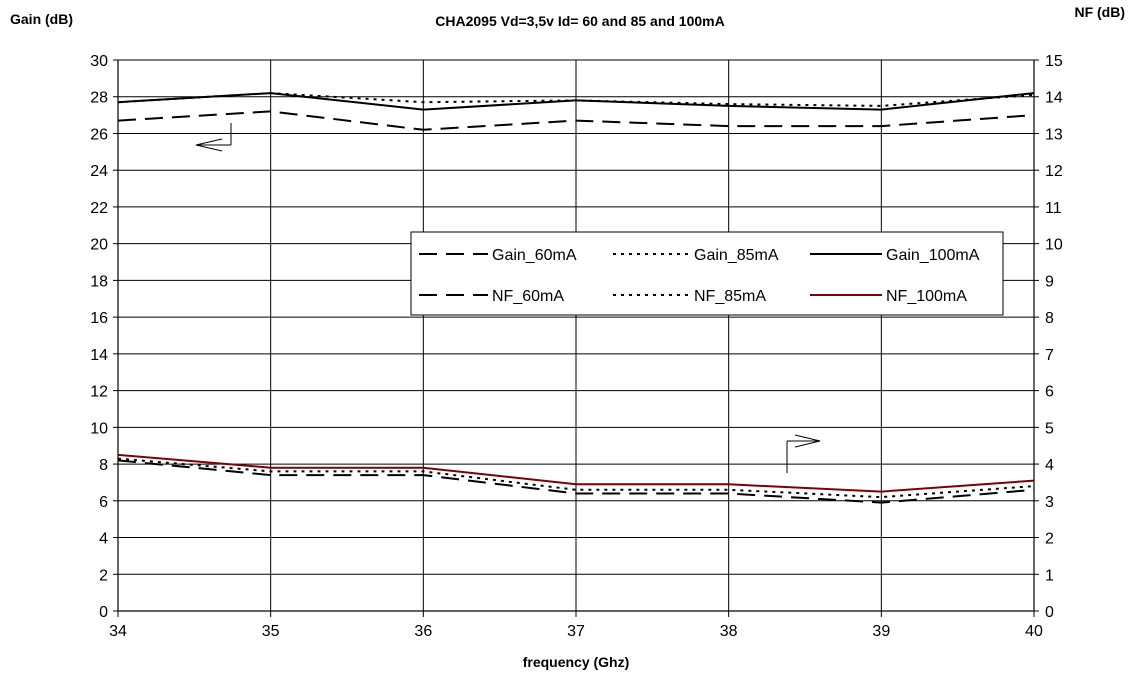 This screenshot has width=1133, height=676. Describe the element at coordinates (1053, 208) in the screenshot. I see `right-tick-label: 11` at that location.